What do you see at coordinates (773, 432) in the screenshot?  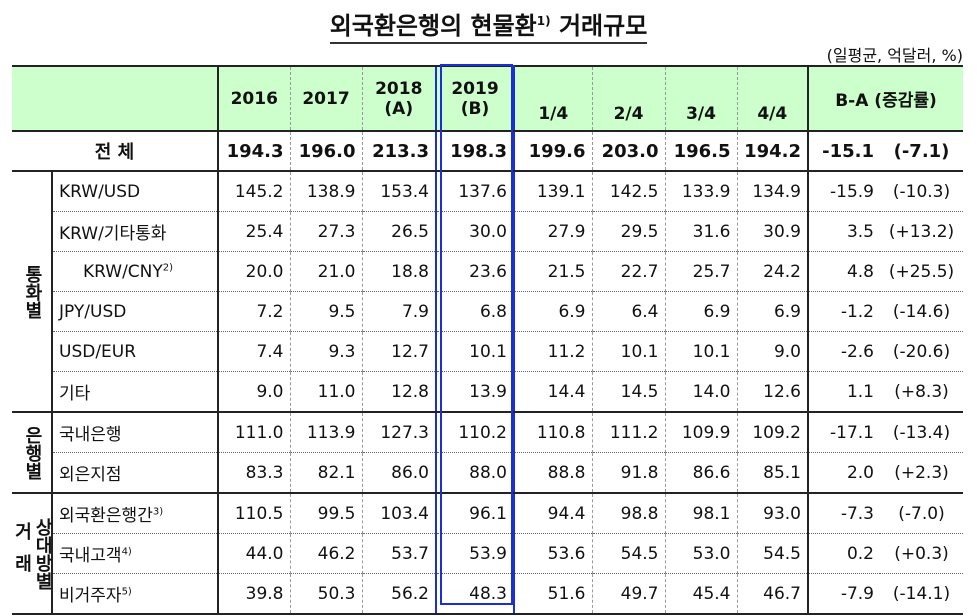 I see `value-cell: 109.2` at bounding box center [773, 432].